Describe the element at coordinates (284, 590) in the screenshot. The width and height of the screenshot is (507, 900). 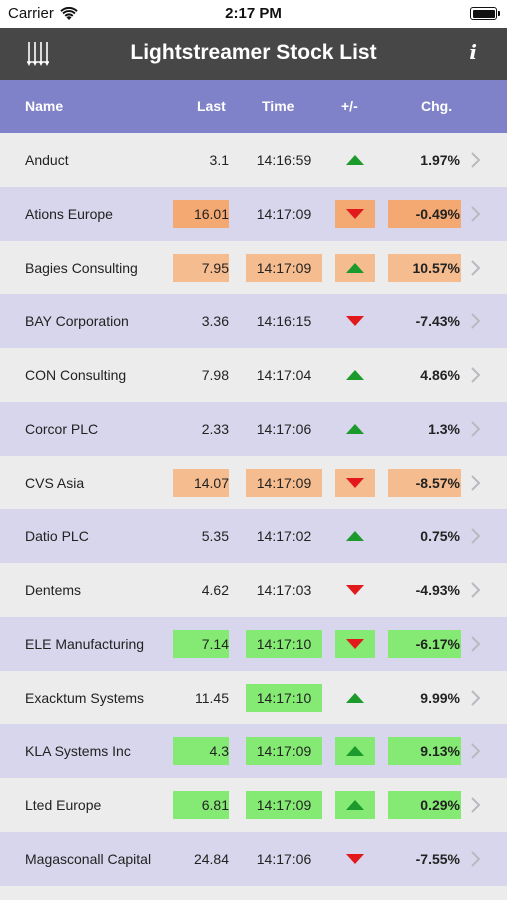
I see `stock-time: 14:17:03` at that location.